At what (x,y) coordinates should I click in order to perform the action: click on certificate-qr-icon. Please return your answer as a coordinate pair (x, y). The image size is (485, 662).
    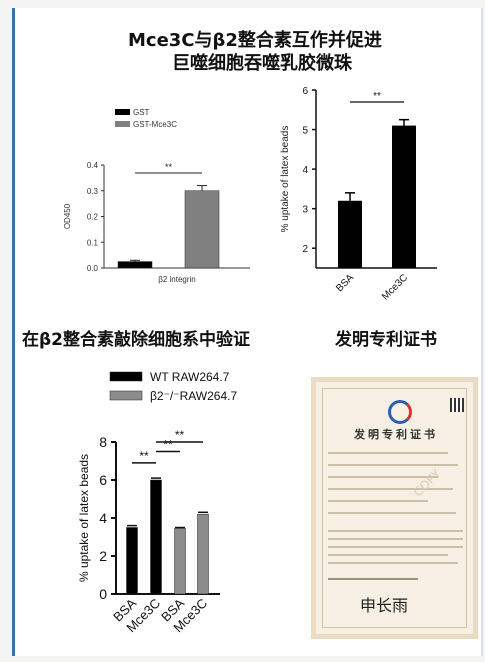
    Looking at the image, I should click on (457, 405).